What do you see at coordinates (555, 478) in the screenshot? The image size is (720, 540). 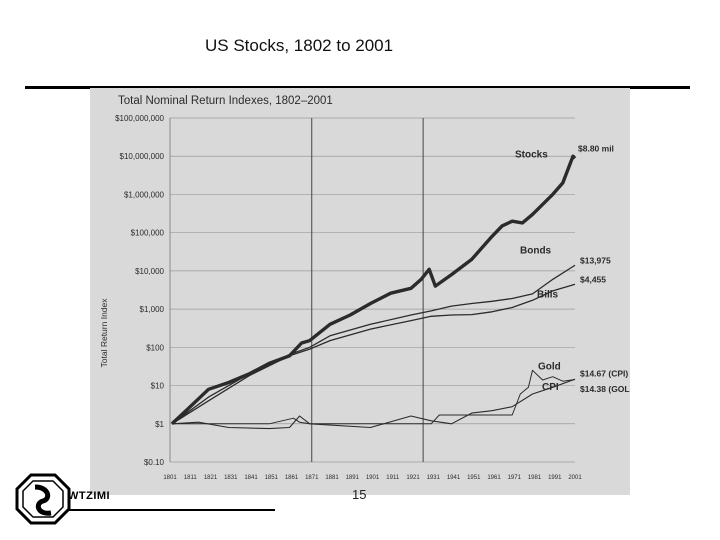 I see `x-tick-label: 1991` at bounding box center [555, 478].